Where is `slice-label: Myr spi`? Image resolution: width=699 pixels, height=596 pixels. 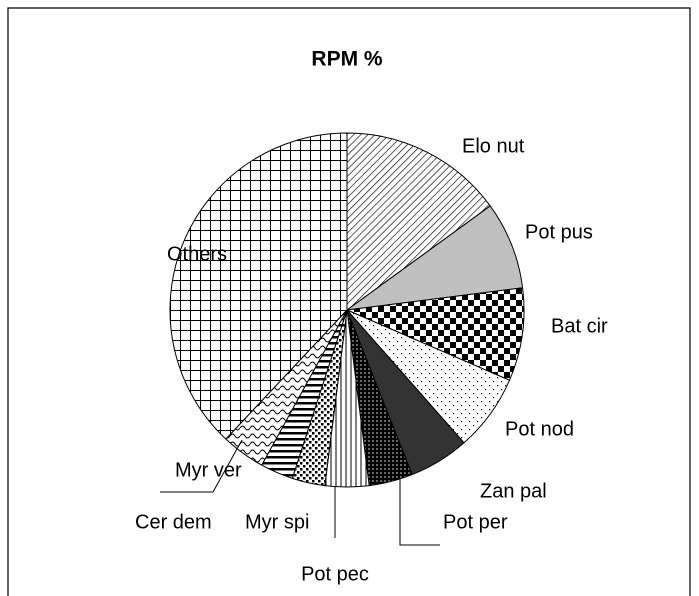
slice-label: Myr spi is located at coordinates (277, 522).